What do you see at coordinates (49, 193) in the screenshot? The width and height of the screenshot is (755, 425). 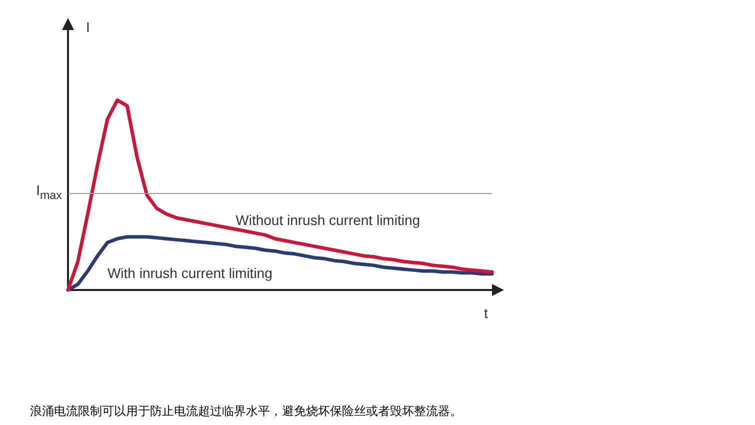 I see `ref-line-label: I$_{max}$` at bounding box center [49, 193].